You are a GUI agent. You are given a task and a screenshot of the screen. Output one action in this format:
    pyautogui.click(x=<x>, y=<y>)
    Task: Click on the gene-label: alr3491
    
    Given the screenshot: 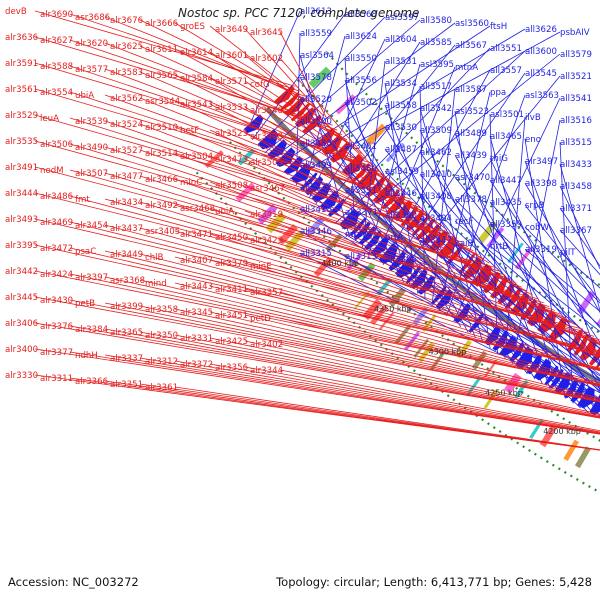 What is the action you would take?
    pyautogui.click(x=21, y=168)
    